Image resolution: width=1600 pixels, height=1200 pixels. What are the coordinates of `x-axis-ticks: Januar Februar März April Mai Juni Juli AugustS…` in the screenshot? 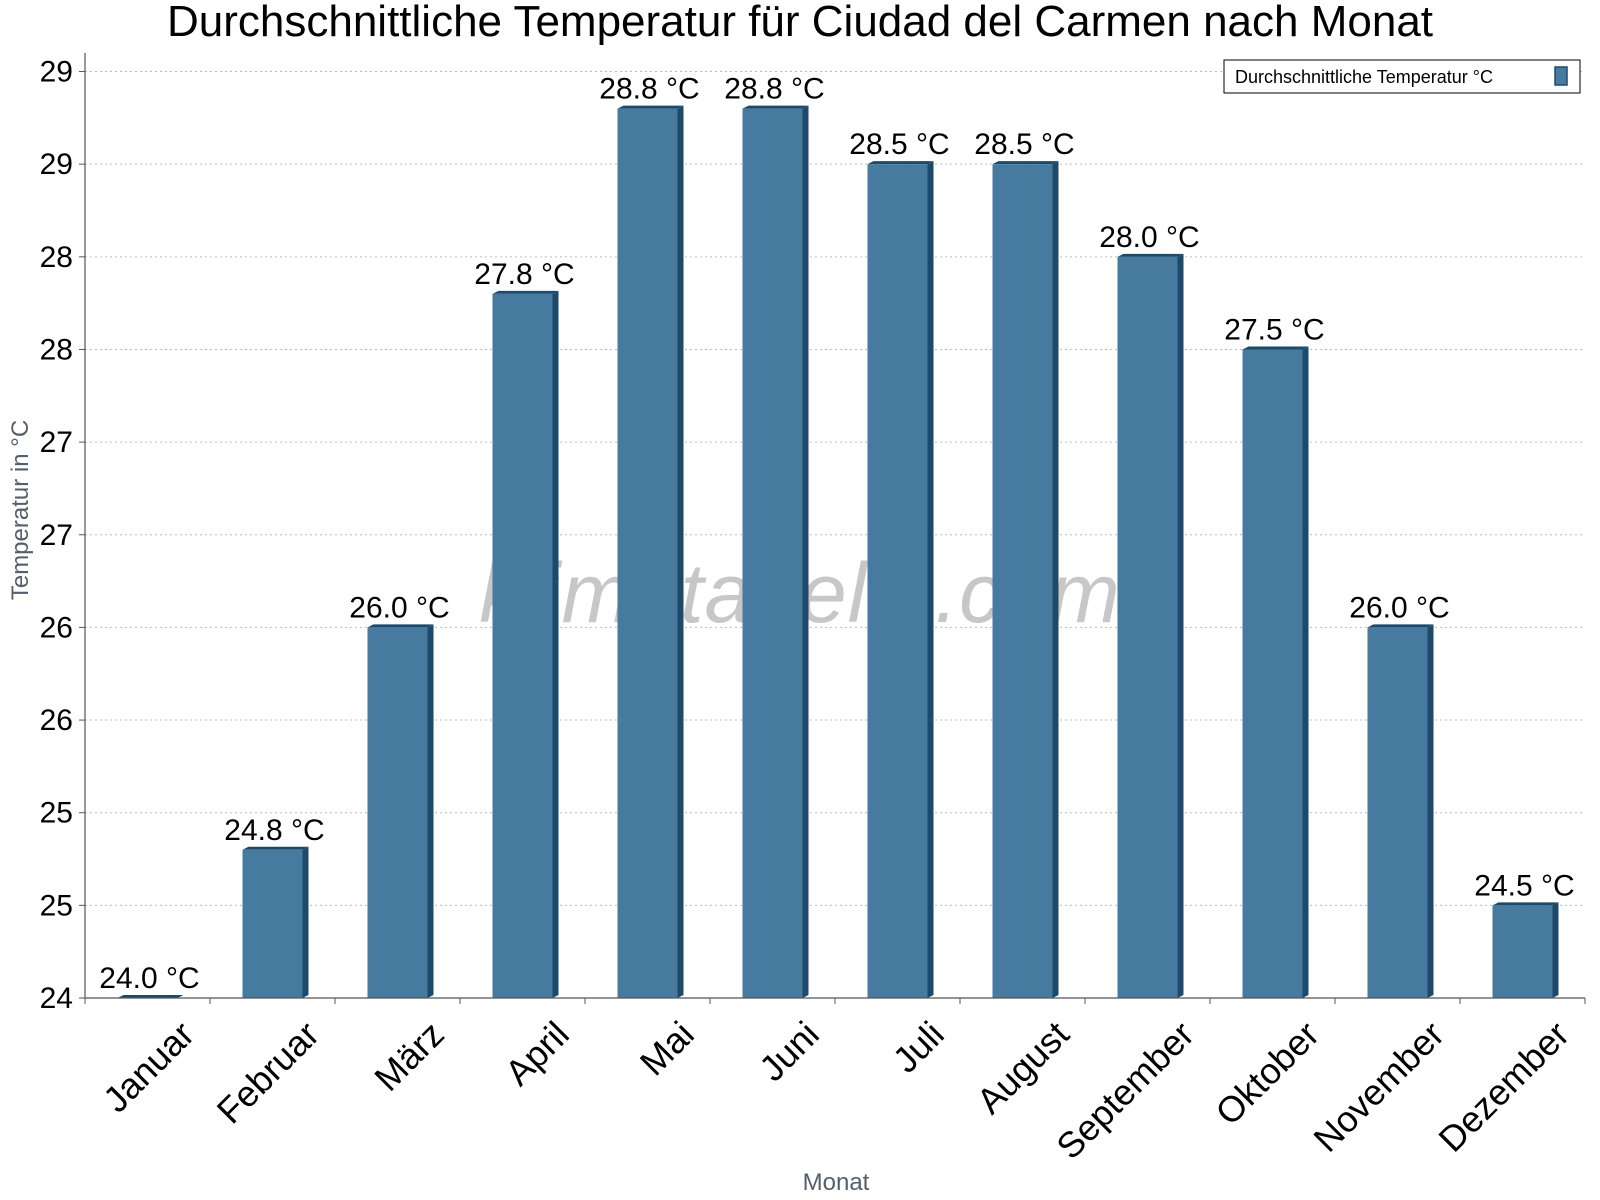 It's located at (835, 1082).